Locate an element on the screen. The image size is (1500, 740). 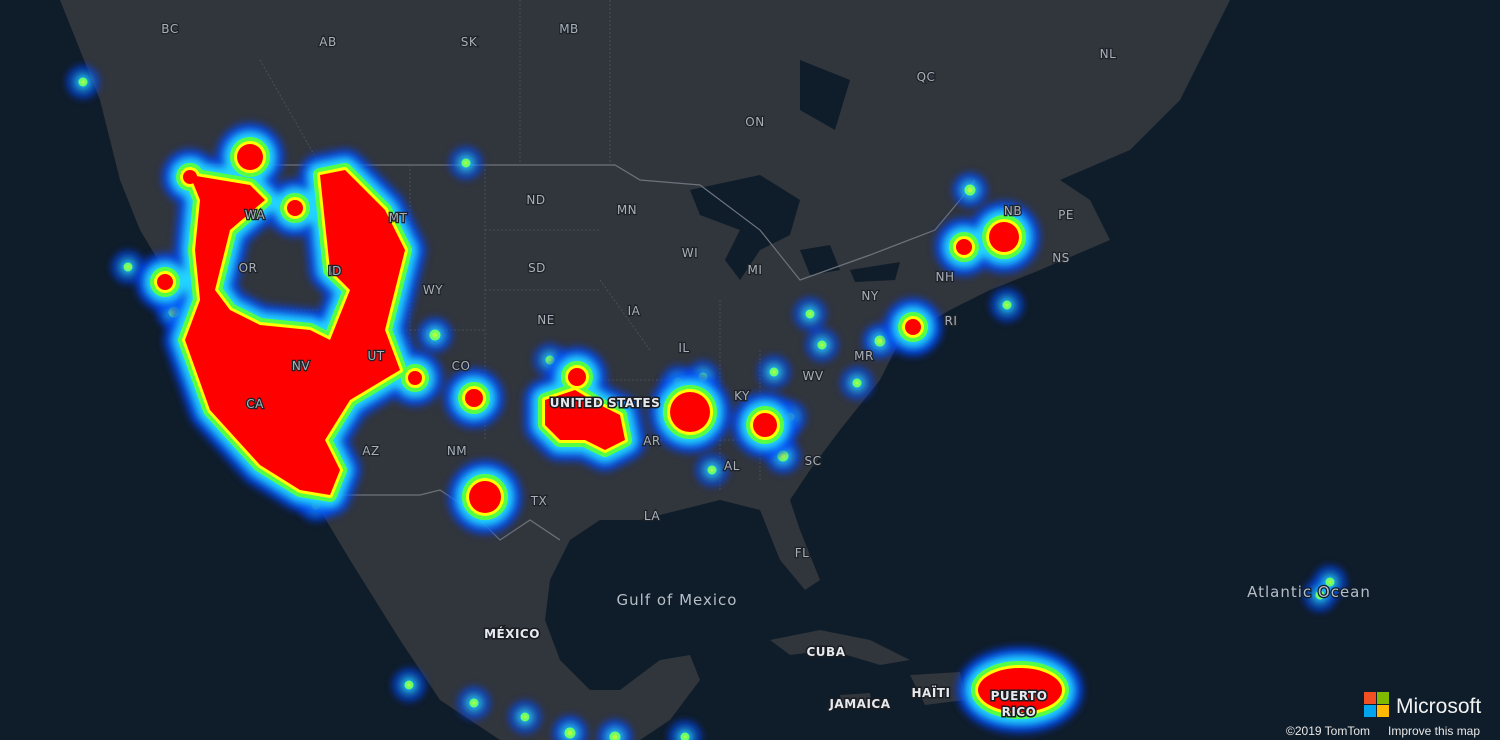
region-label: PE is located at coordinates (1066, 215).